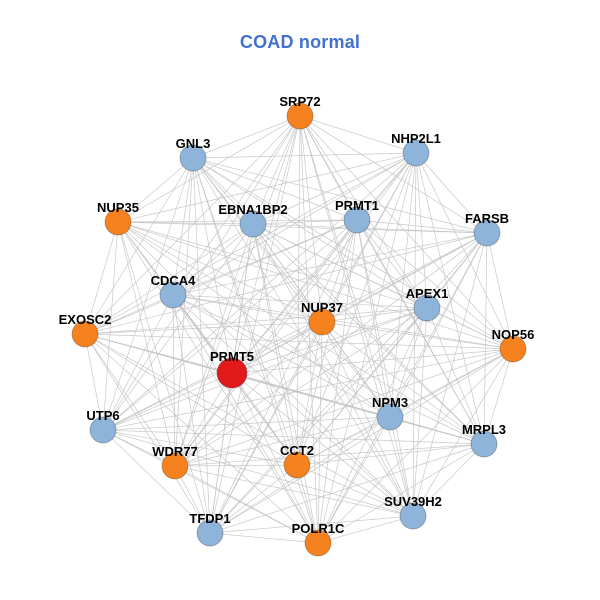 The image size is (600, 600). Describe the element at coordinates (300, 116) in the screenshot. I see `node-srp72` at that location.